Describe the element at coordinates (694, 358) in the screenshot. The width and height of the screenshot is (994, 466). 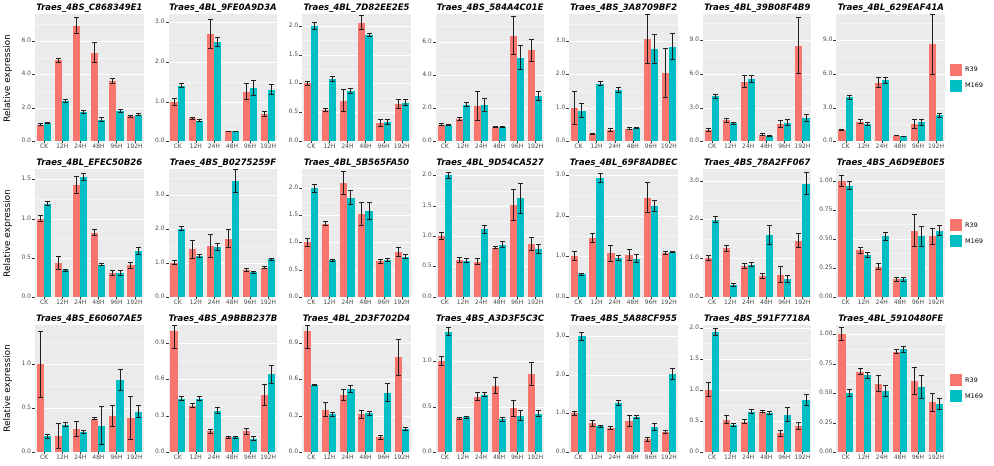
I see `y-tick-label: 1.5` at that location.